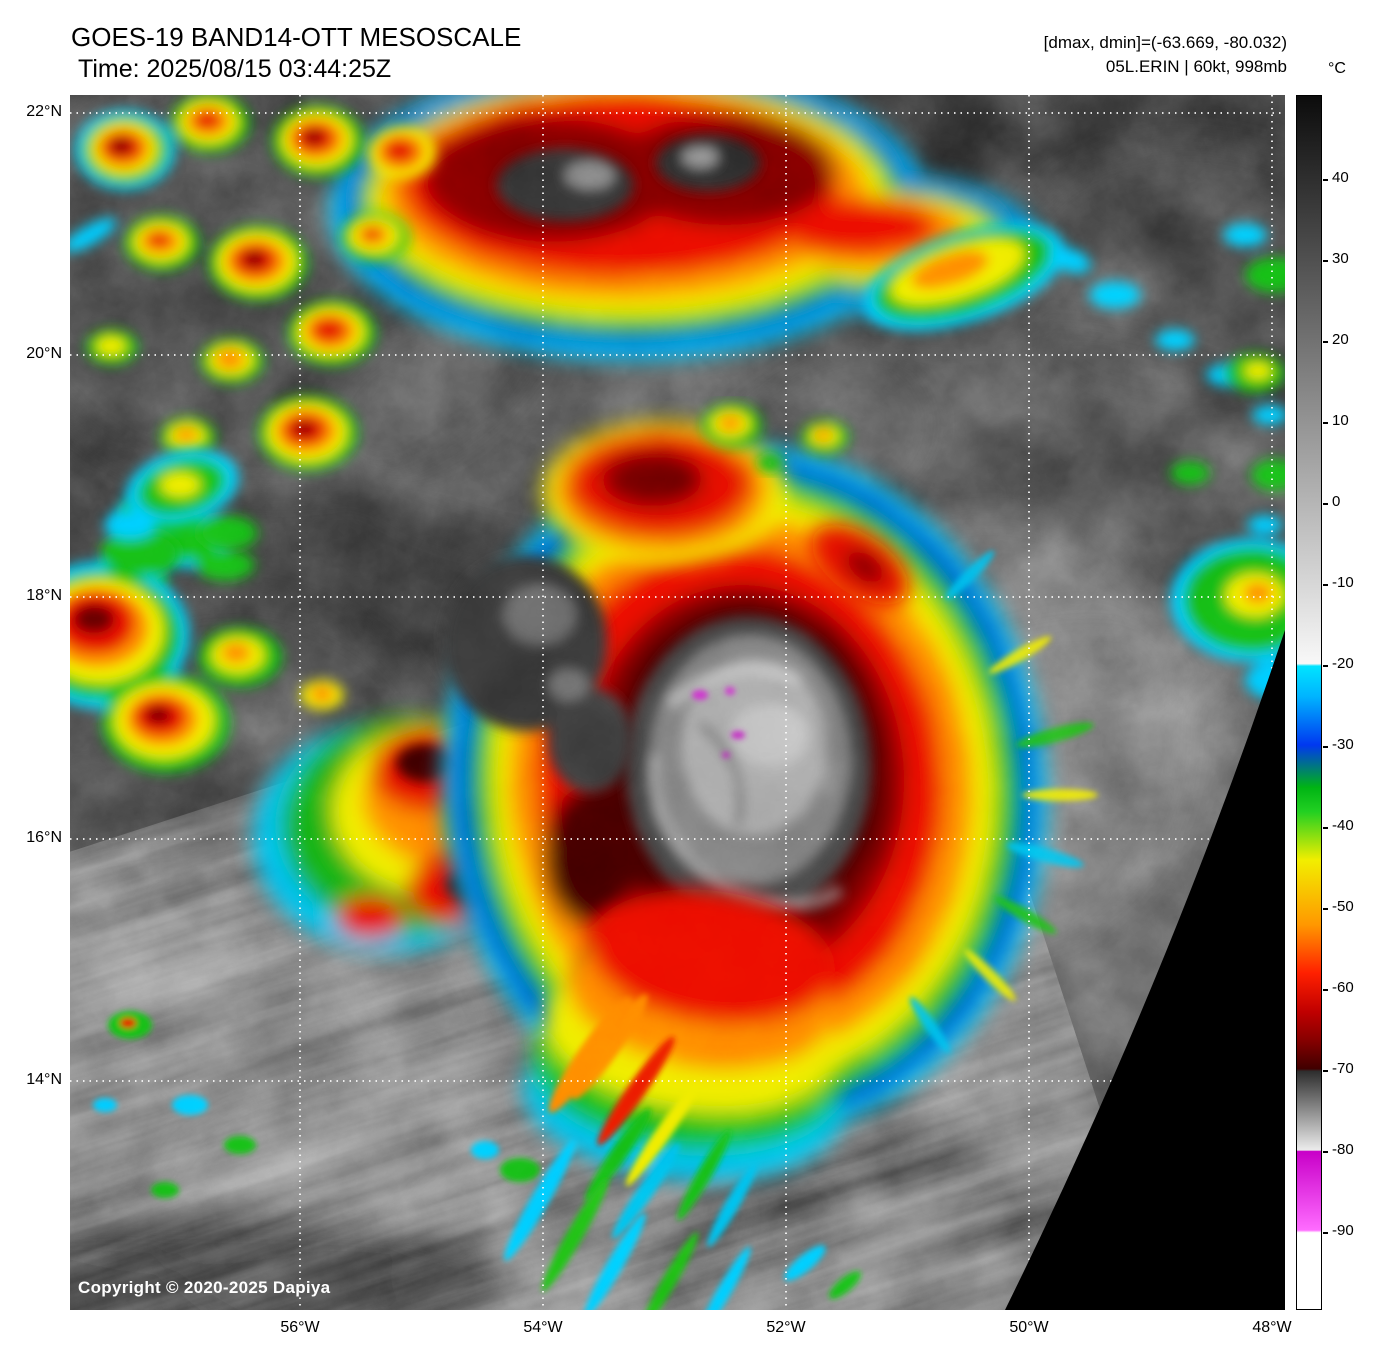  What do you see at coordinates (44, 837) in the screenshot?
I see `lat-label: 16°N` at bounding box center [44, 837].